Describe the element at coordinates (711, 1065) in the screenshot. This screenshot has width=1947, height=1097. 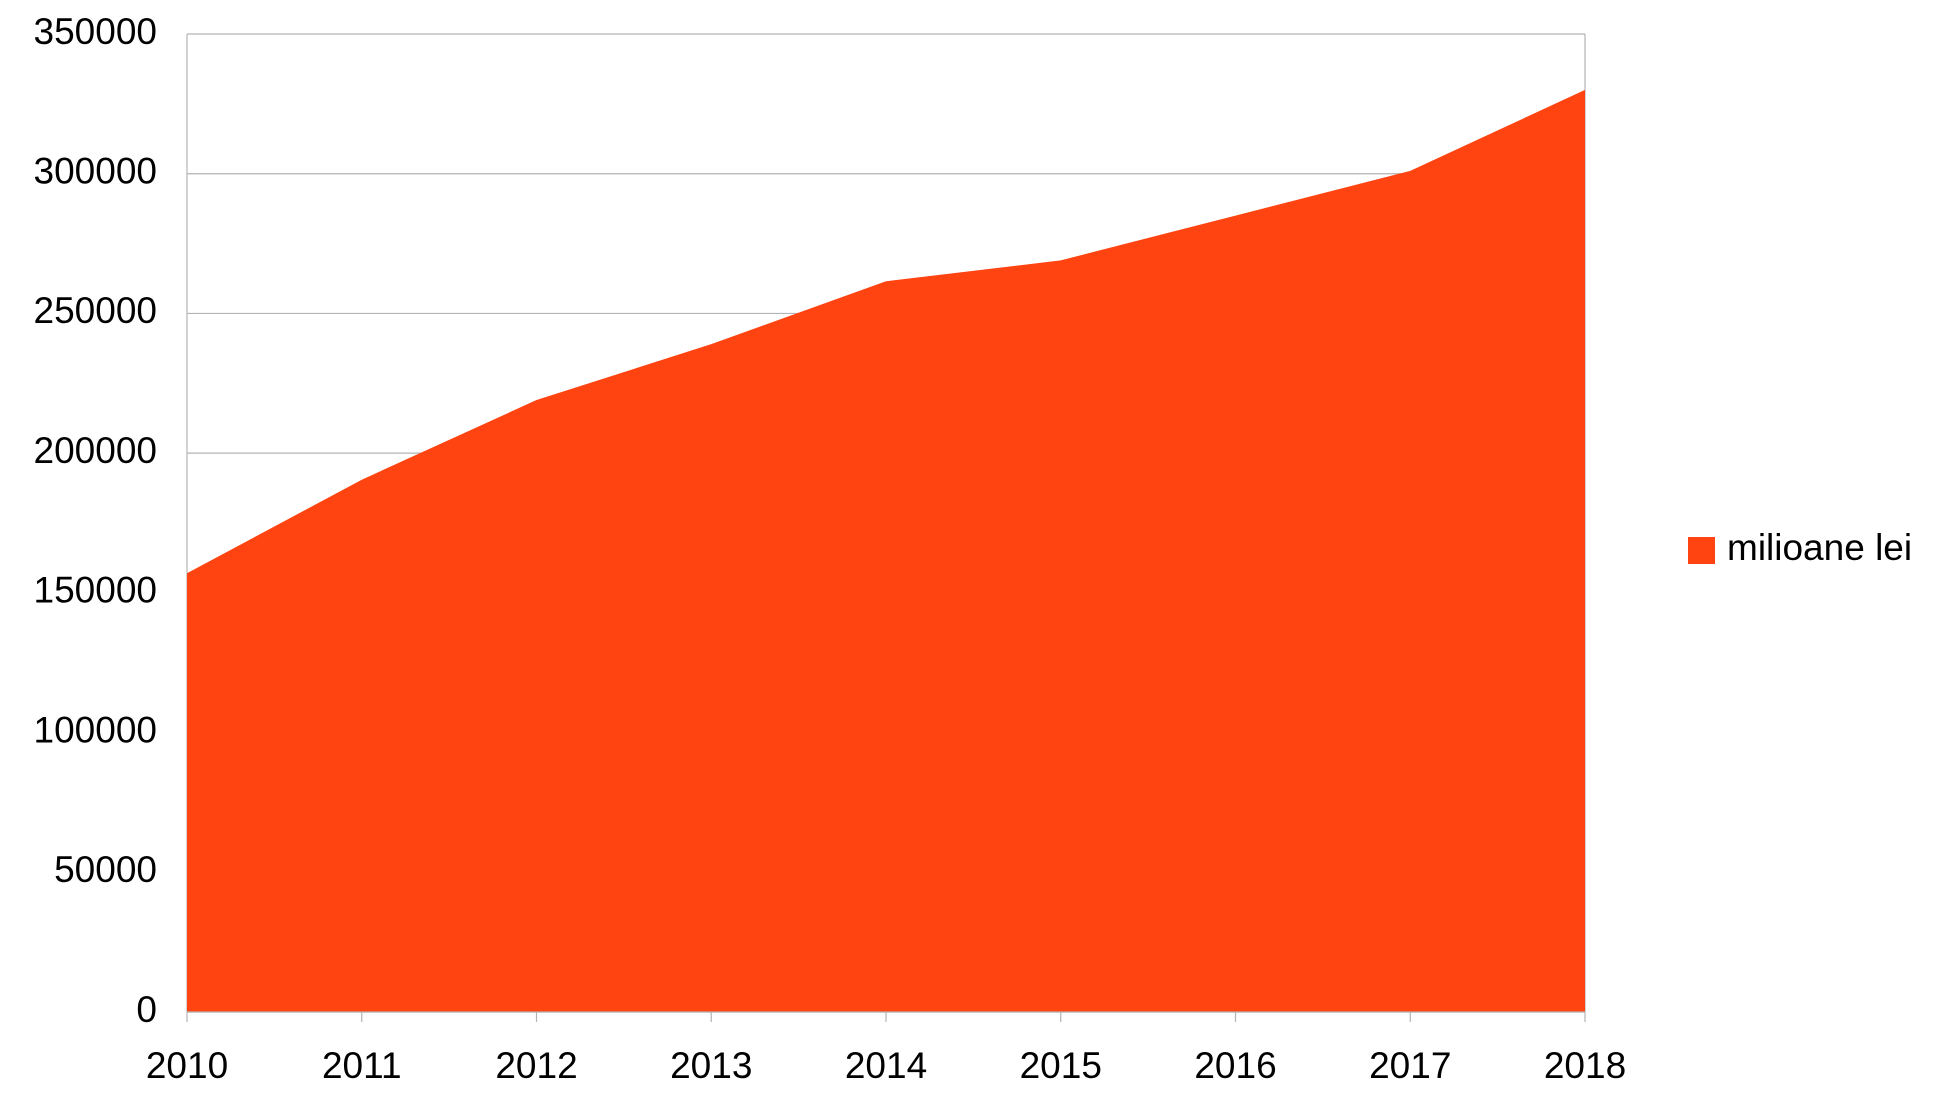
I see `x-tick-label: 2013` at that location.